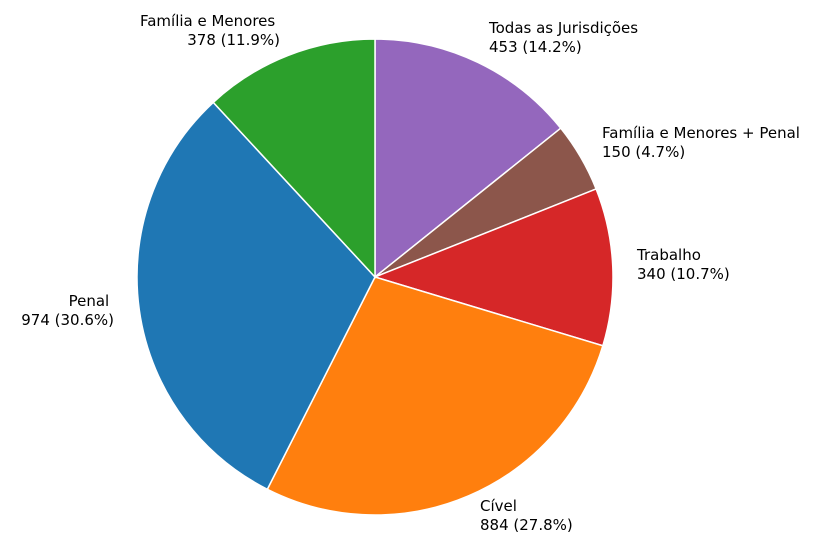 This screenshot has height=537, width=829. I want to click on slice-label-trabalho: Trabalho 340 (10.7%), so click(683, 264).